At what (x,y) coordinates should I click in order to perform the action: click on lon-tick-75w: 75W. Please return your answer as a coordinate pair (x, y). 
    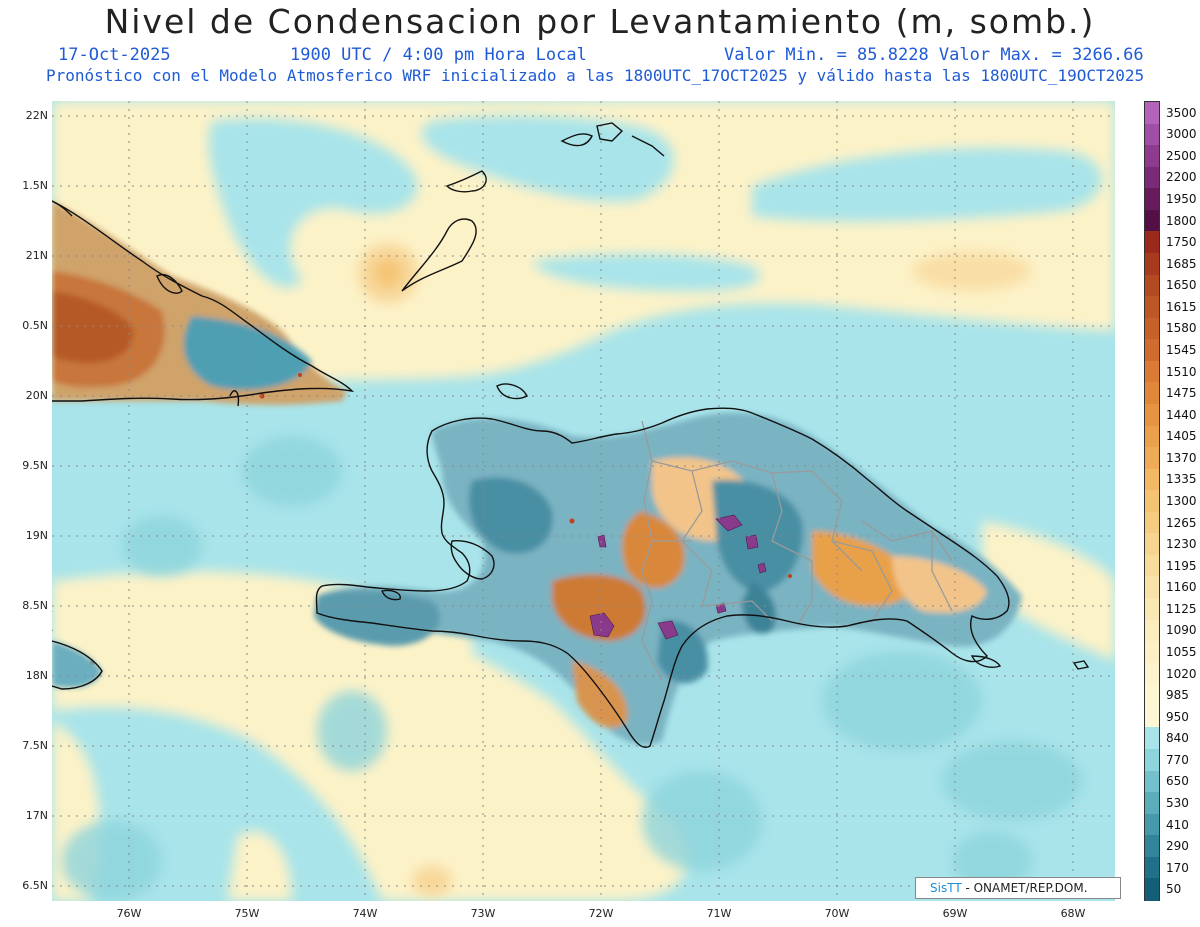
    Looking at the image, I should click on (247, 913).